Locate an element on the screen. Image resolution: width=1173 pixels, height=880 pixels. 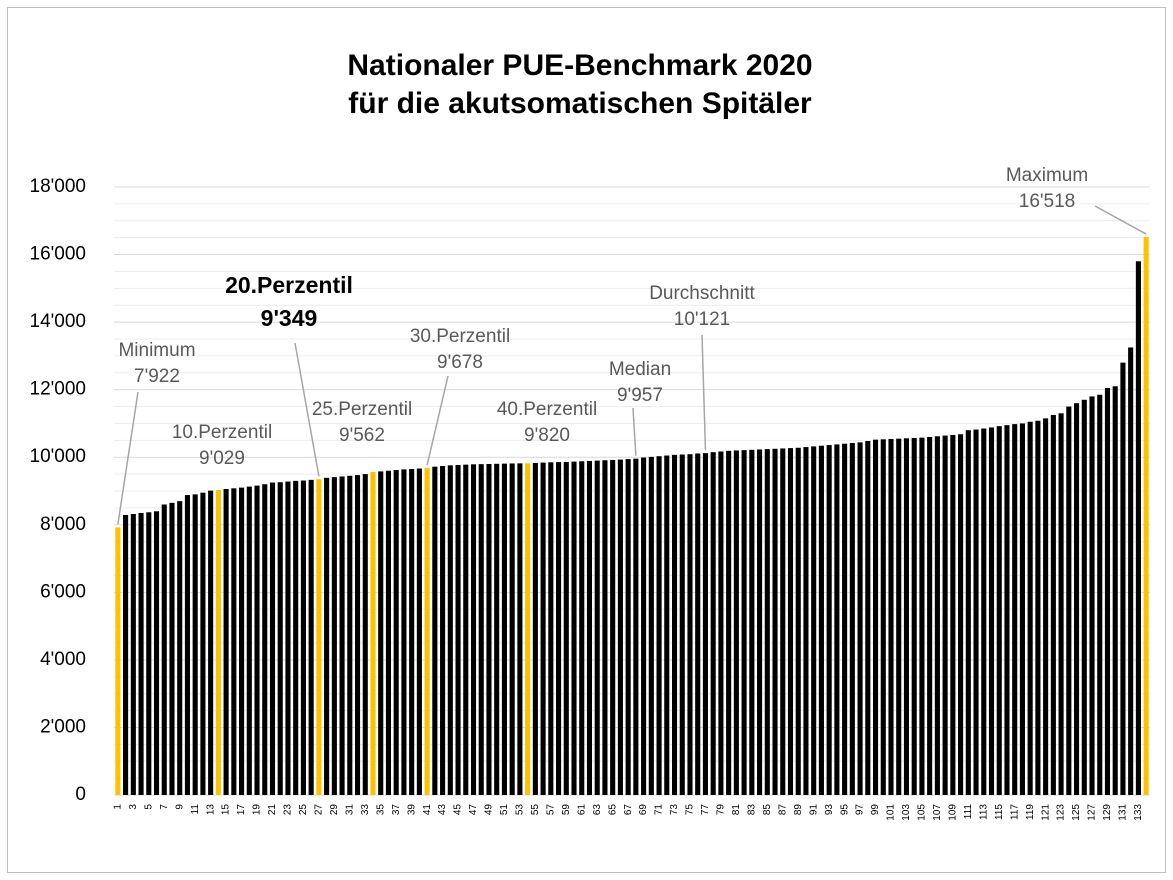
x-tick-label: 11 is located at coordinates (195, 809).